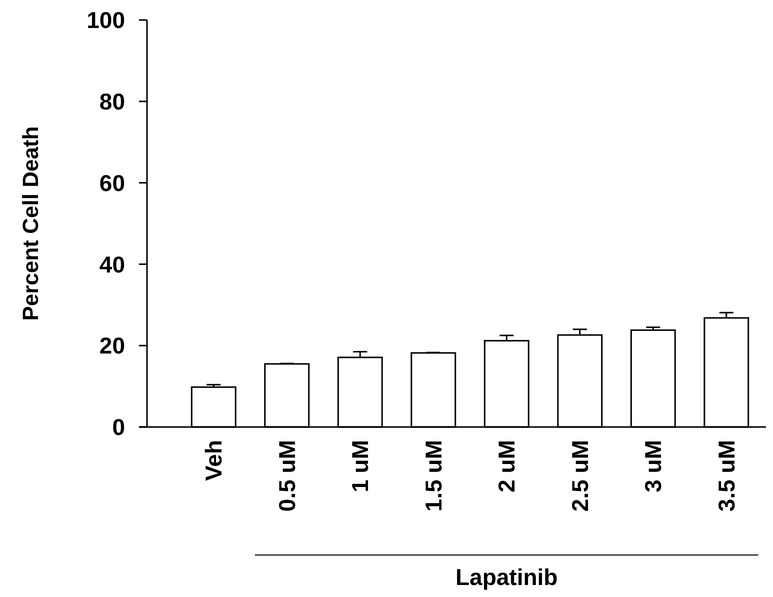  Describe the element at coordinates (726, 476) in the screenshot. I see `x-tick-label: 3.5 uM` at that location.